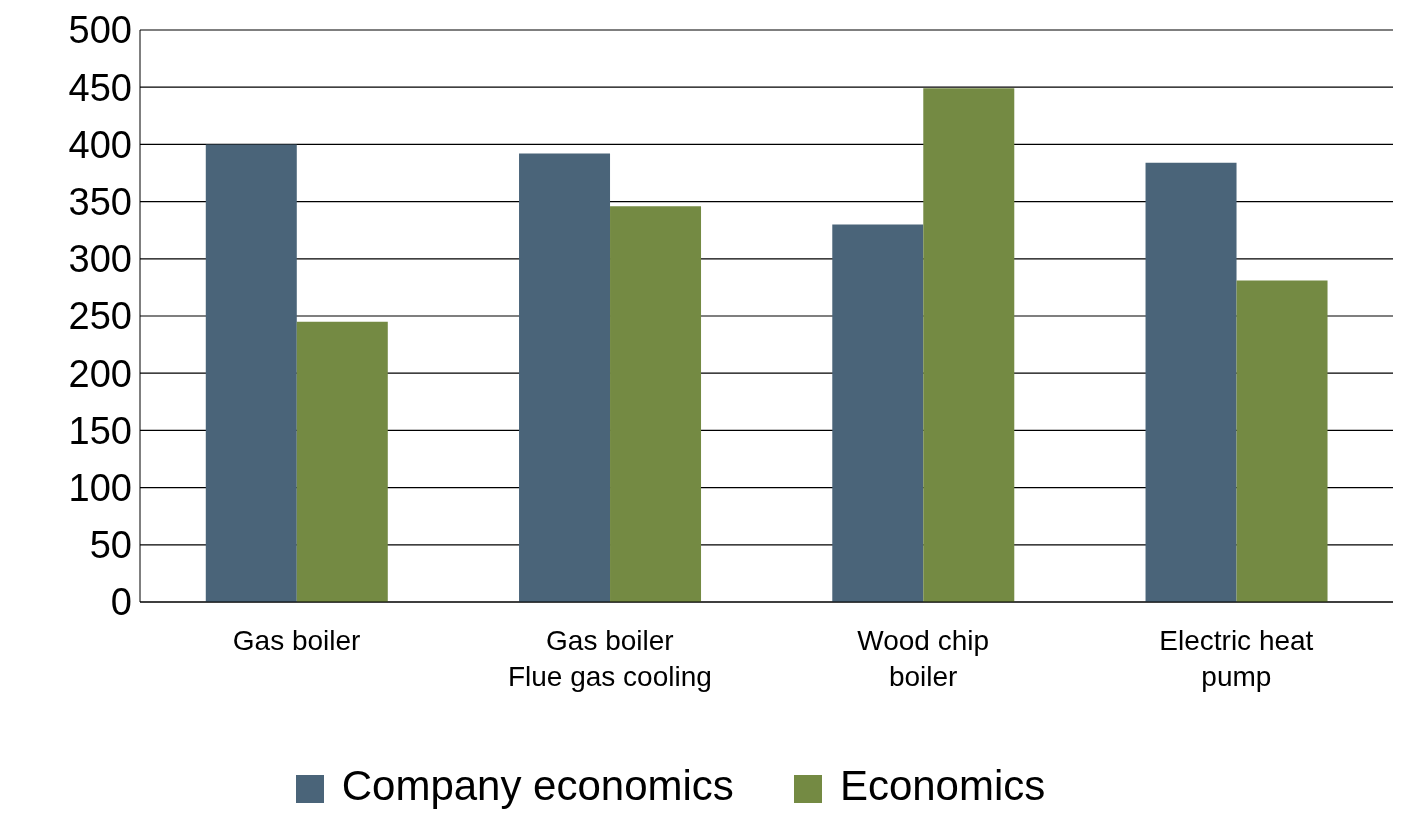  Describe the element at coordinates (121, 602) in the screenshot. I see `y-tick-label: 0` at that location.